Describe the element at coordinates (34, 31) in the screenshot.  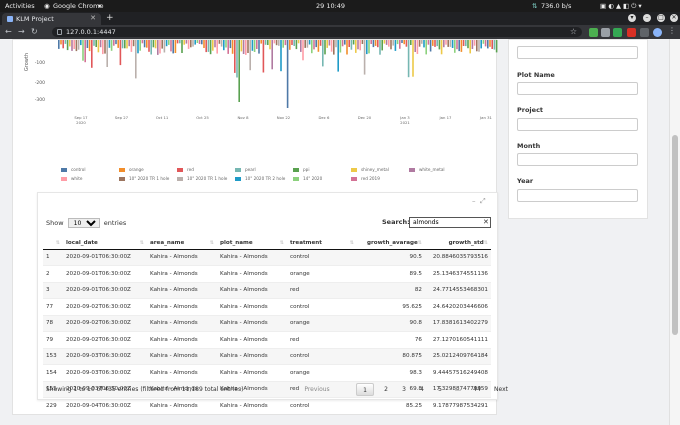
I see `reload-icon: ↻` at that location.